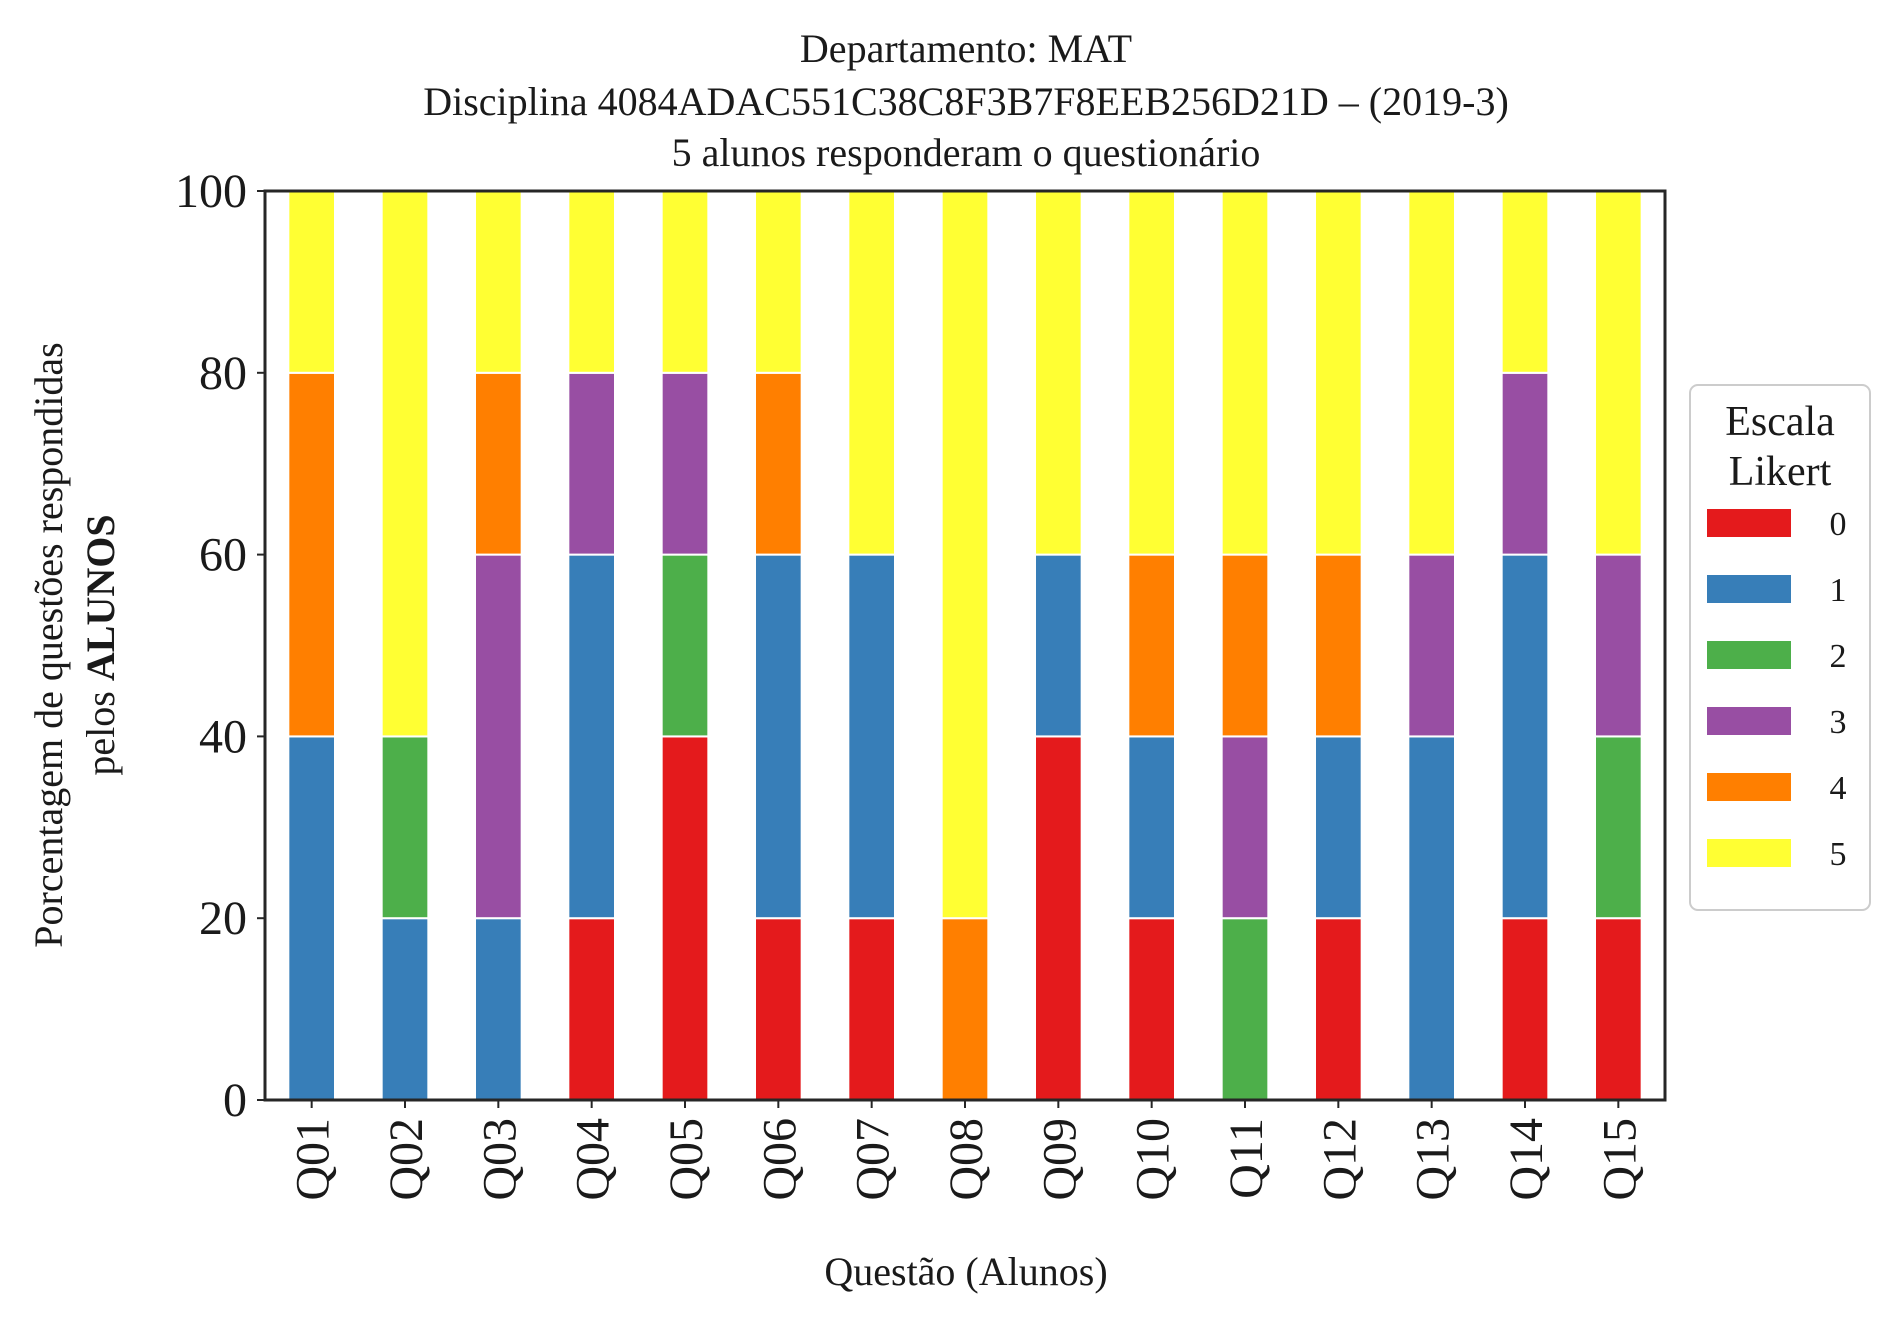  I want to click on x-tick-label: Q05, so click(686, 1159).